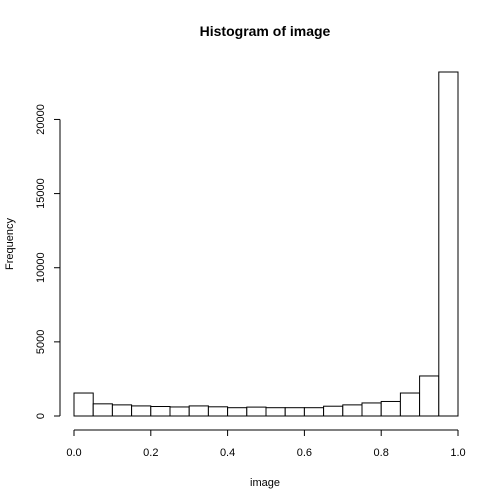 The height and width of the screenshot is (504, 504). Describe the element at coordinates (41, 267) in the screenshot. I see `y-tick-label-2: 10000` at that location.